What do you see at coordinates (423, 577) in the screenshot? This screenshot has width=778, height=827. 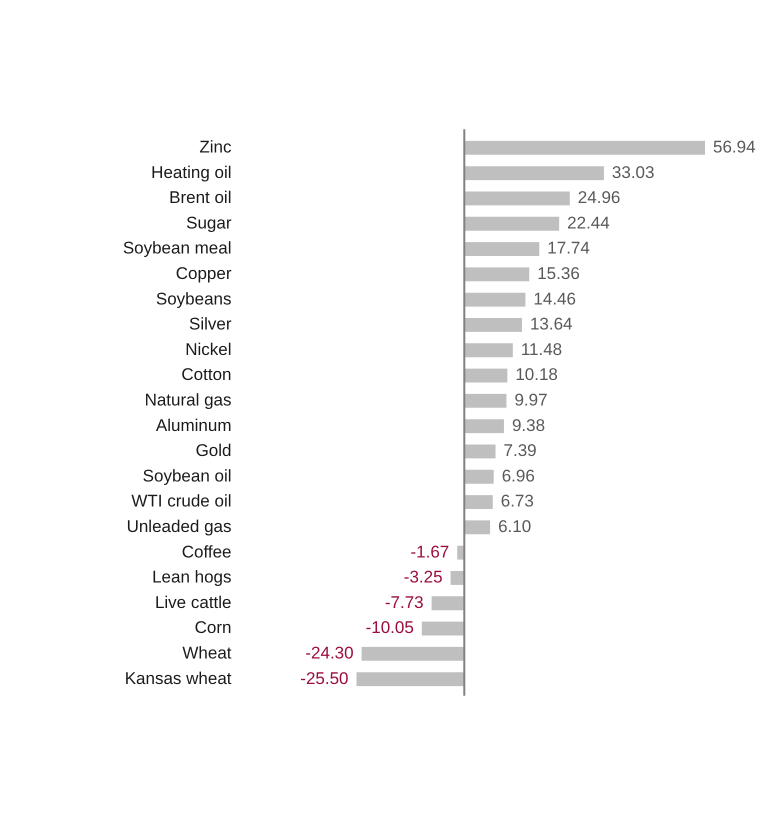 I see `data-label: -3.25` at bounding box center [423, 577].